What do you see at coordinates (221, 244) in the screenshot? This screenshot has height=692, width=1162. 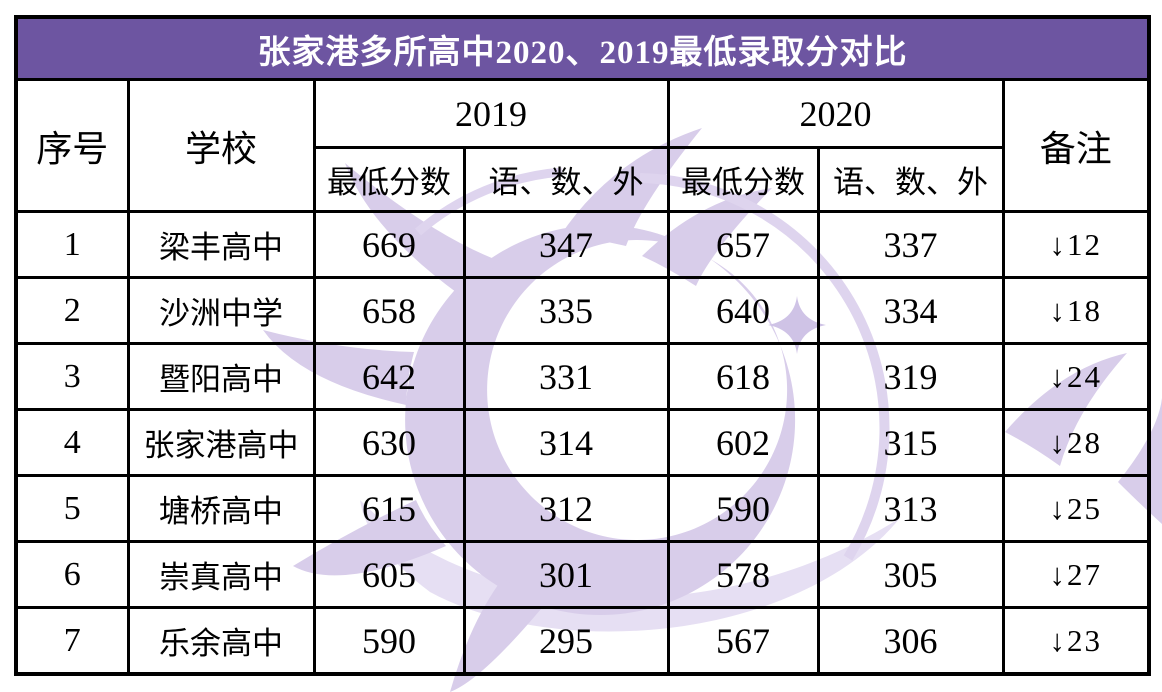 I see `cell-school: 梁丰高中` at bounding box center [221, 244].